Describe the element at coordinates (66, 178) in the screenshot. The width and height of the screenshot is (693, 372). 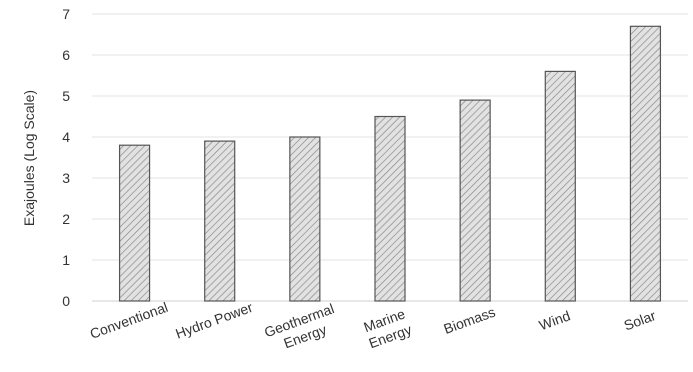
I see `y-tick-label: 3` at that location.